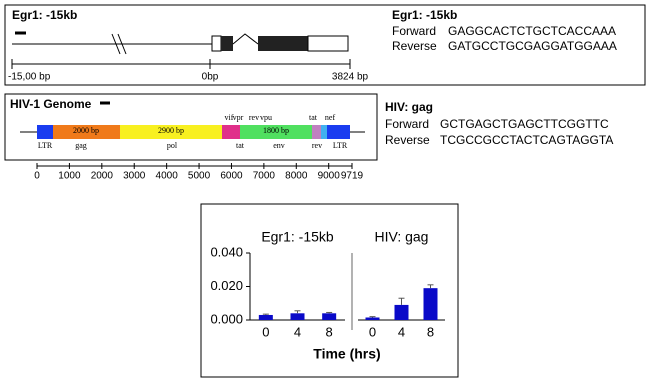  I want to click on segment-label: 2000 bp, so click(86, 130).